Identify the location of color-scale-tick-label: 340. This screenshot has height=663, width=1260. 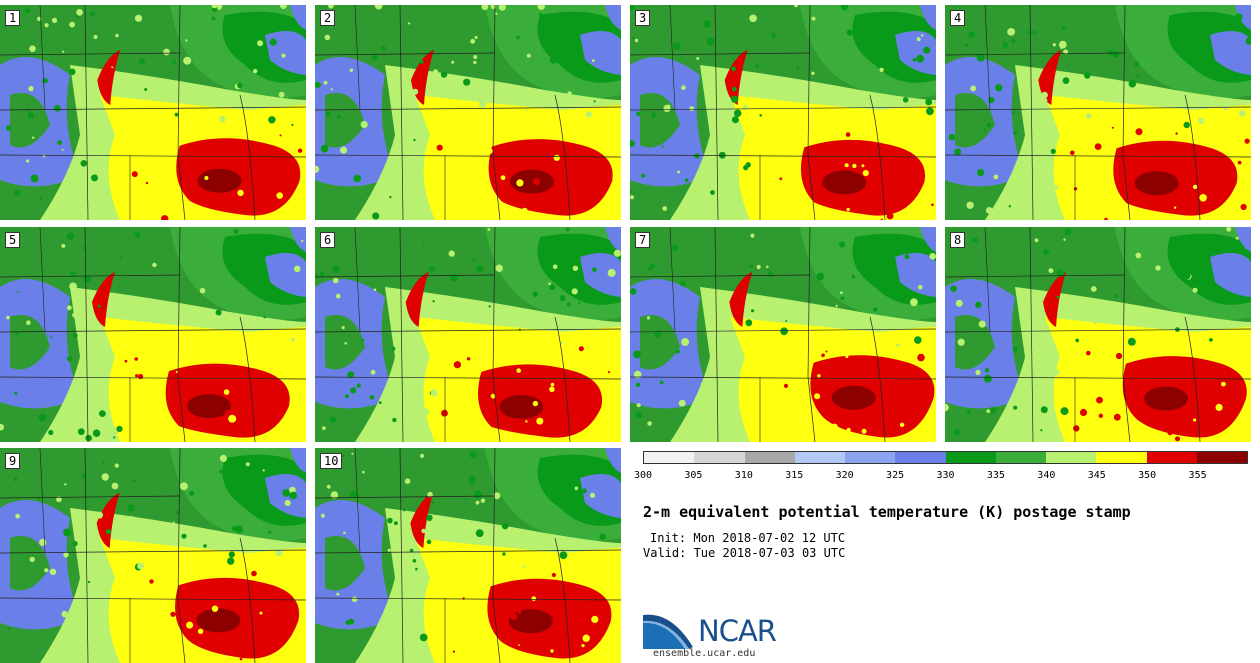
(1046, 475).